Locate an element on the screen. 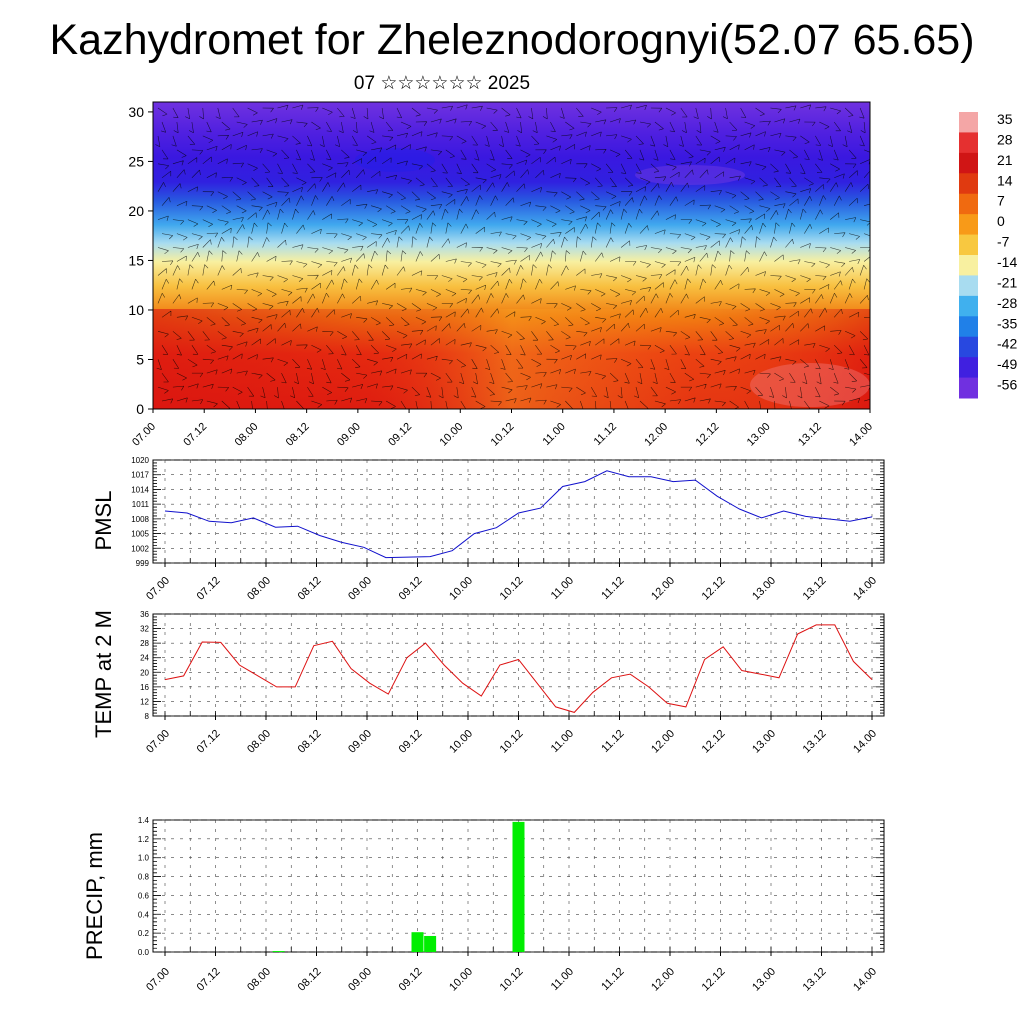 This screenshot has width=1024, height=1024. temp-xtick-label: 09.12 is located at coordinates (411, 742).